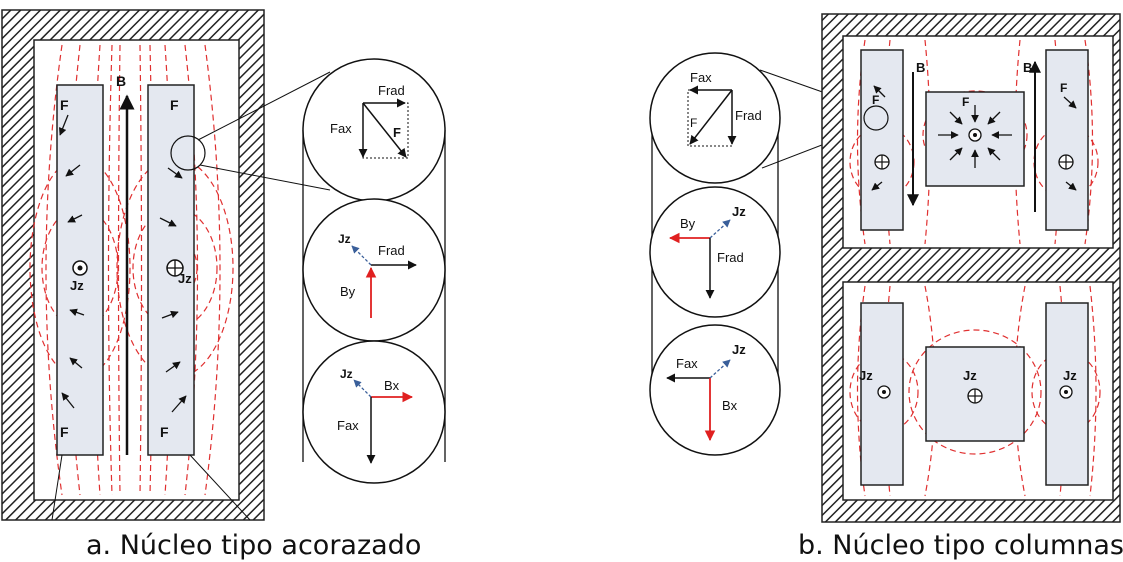  What do you see at coordinates (1063, 88) in the screenshot?
I see `label-f-b2: F` at bounding box center [1063, 88].